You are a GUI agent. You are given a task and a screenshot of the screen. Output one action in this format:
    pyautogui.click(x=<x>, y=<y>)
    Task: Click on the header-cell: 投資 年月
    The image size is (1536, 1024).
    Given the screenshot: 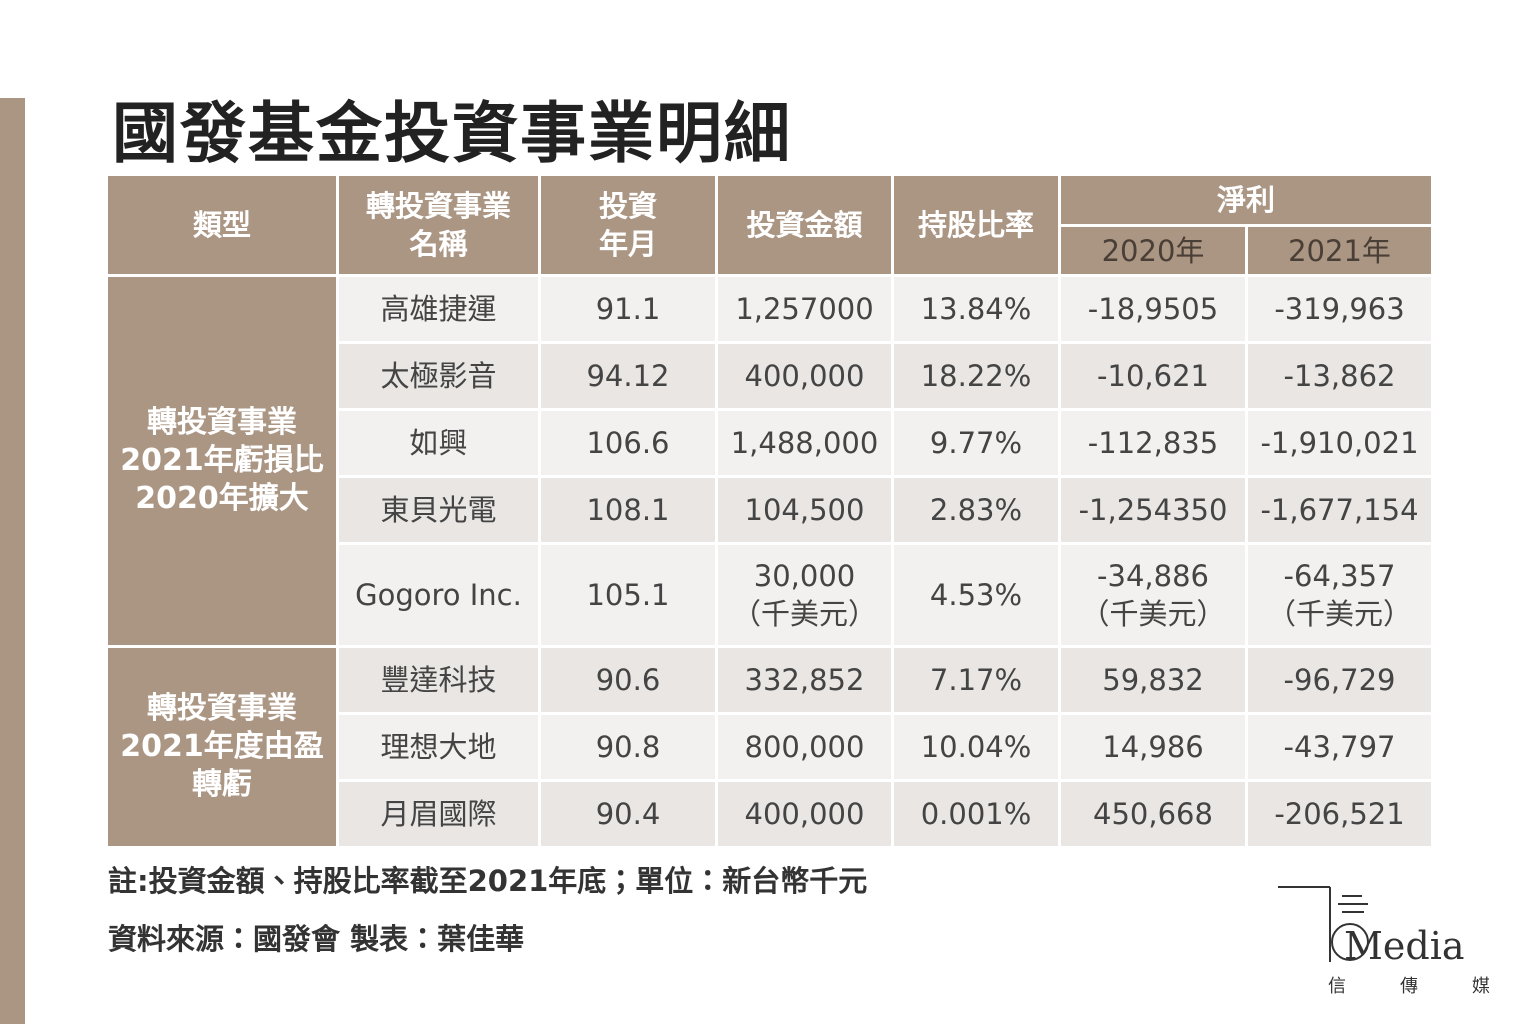 What is the action you would take?
    pyautogui.click(x=628, y=225)
    